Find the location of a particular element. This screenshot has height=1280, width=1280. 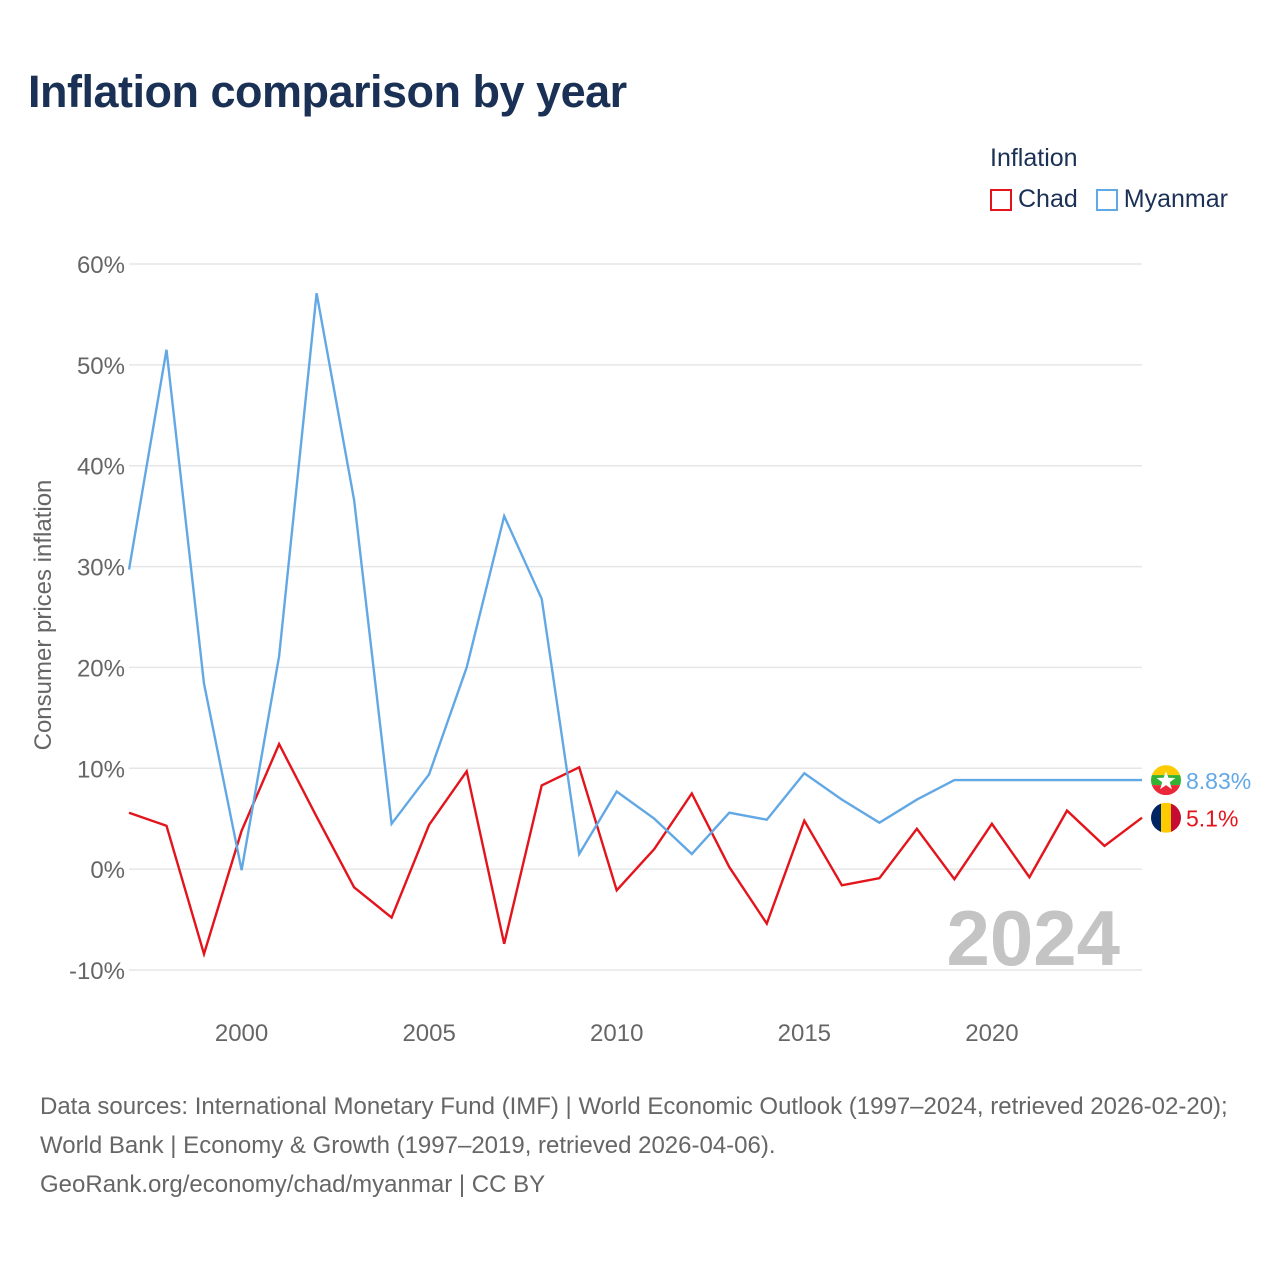

legend-item-myanmar: Myanmar is located at coordinates (1161, 199).